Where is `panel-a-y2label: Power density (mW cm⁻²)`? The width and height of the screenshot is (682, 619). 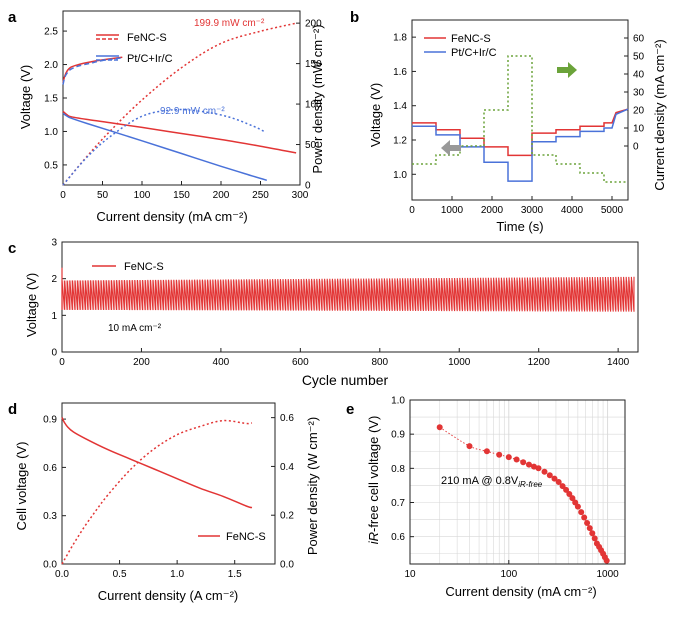 panel-a-y2label: Power density (mW cm⁻²) is located at coordinates (317, 98).